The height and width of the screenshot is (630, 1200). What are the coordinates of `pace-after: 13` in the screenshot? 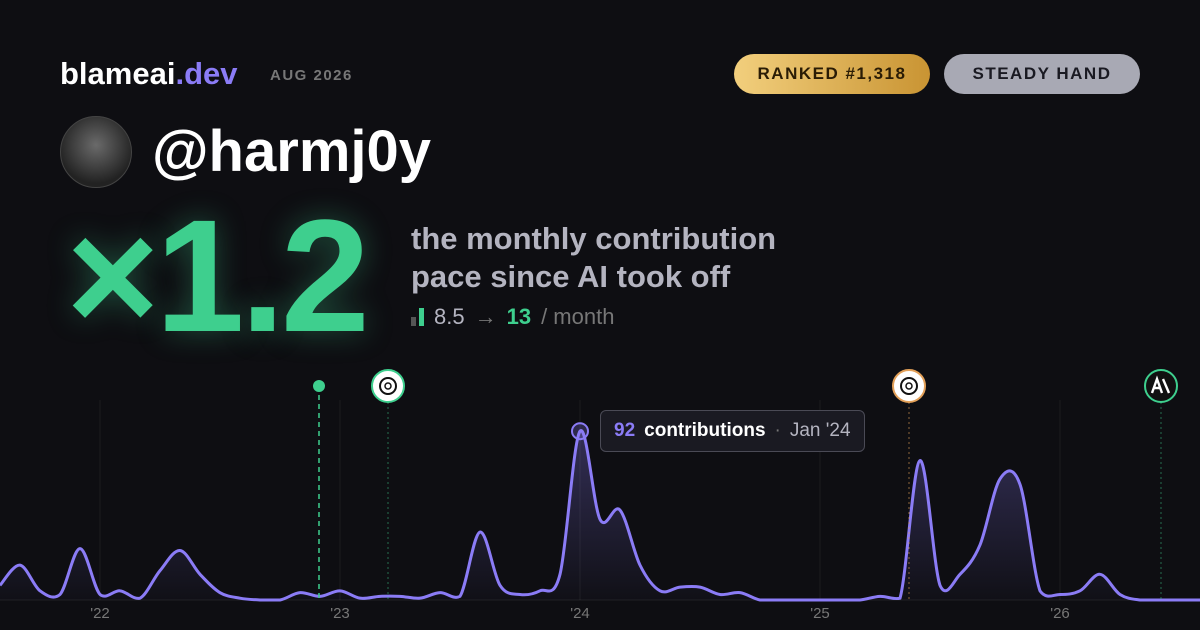 It's located at (519, 316).